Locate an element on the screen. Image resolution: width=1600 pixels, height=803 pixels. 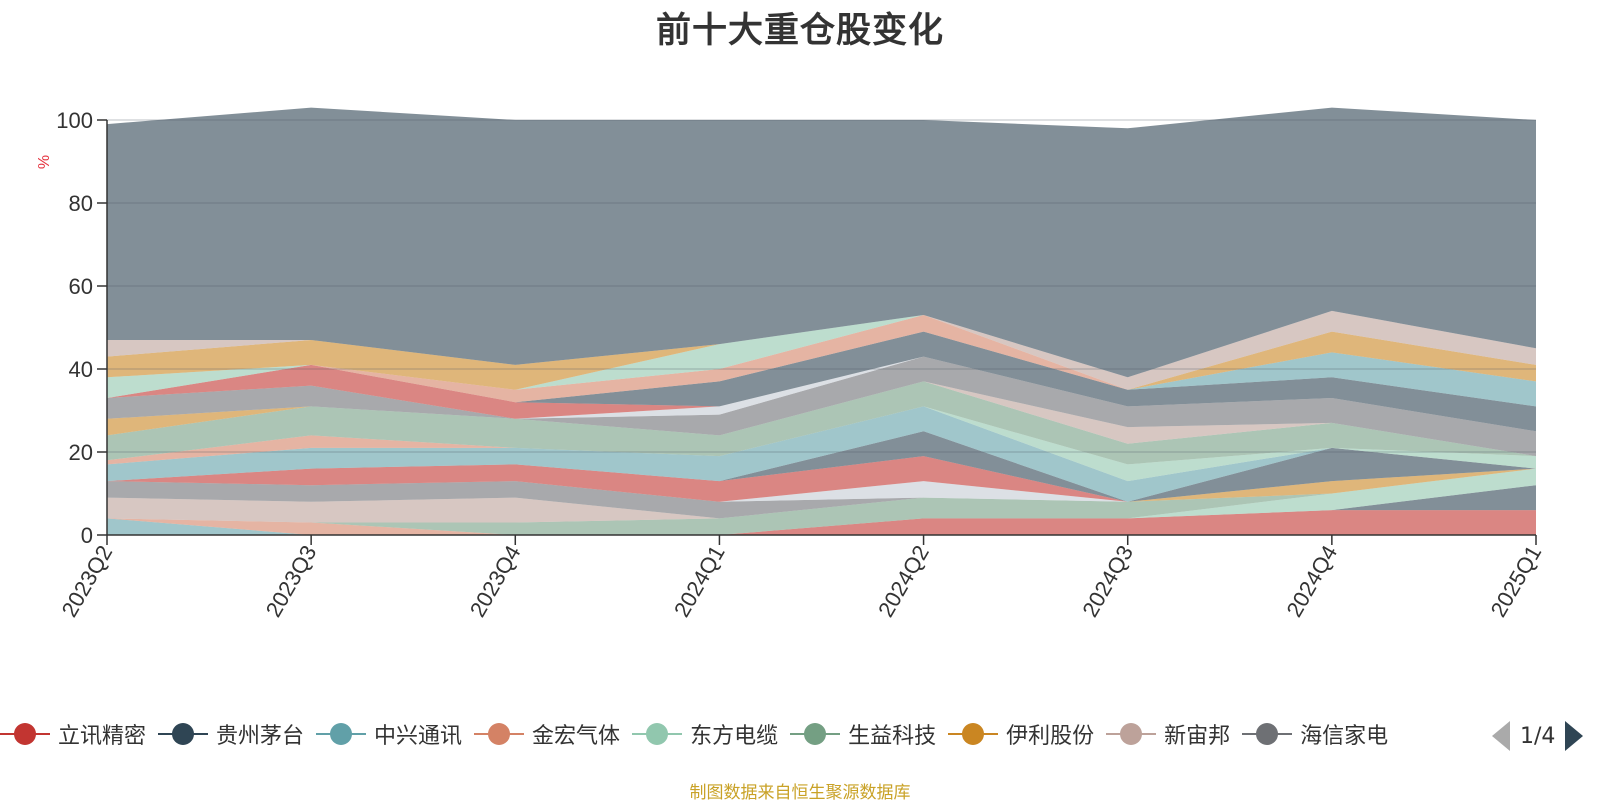
x-tick-label: 2023Q3 is located at coordinates (291, 581).